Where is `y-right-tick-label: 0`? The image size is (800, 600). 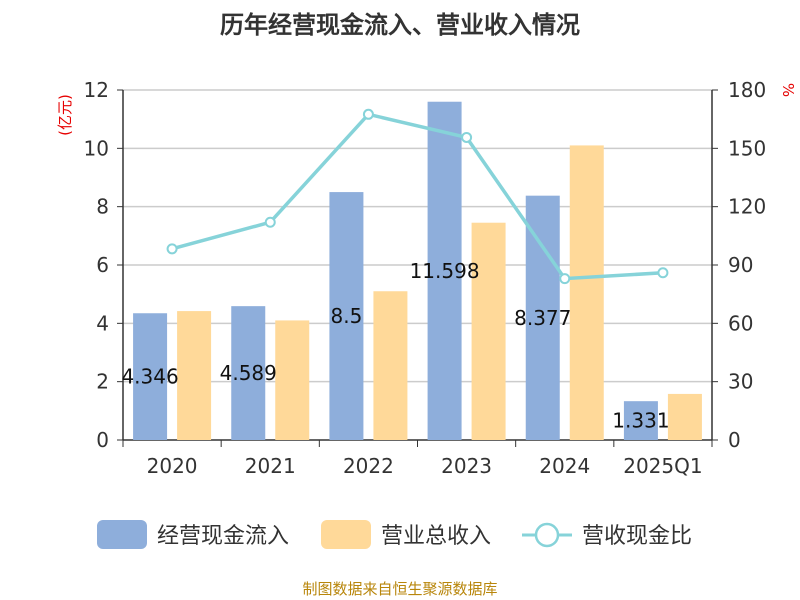 y-right-tick-label: 0 is located at coordinates (734, 440).